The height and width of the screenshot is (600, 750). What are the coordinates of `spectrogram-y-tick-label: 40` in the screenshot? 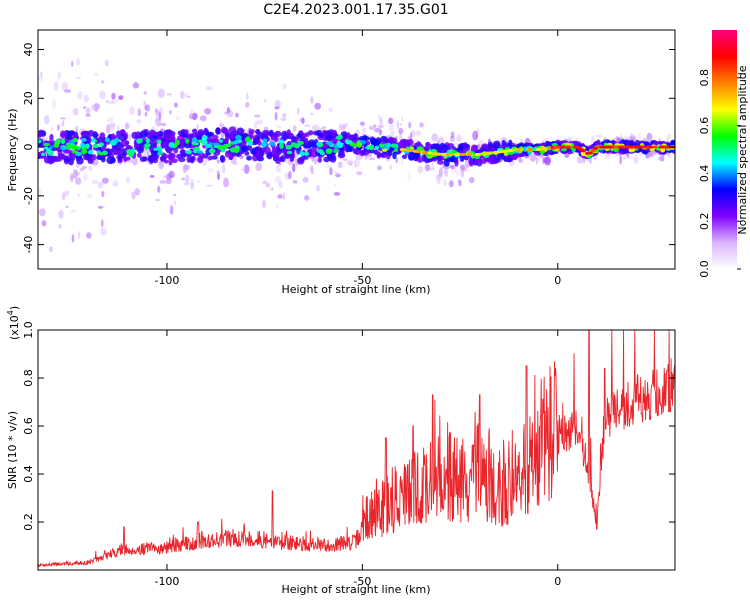 It's located at (28, 50).